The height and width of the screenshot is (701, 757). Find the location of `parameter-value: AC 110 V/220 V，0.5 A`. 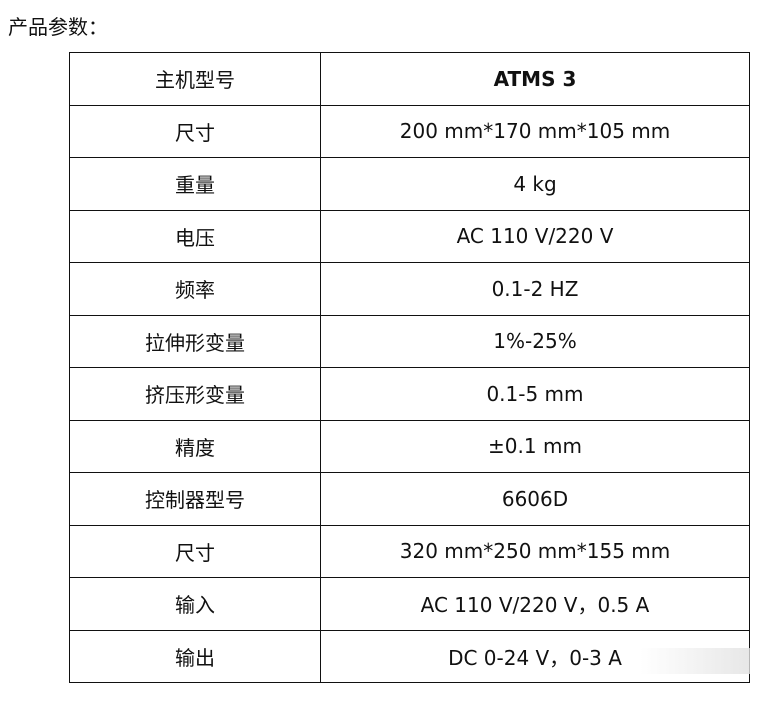

parameter-value: AC 110 V/220 V，0.5 A is located at coordinates (535, 604).